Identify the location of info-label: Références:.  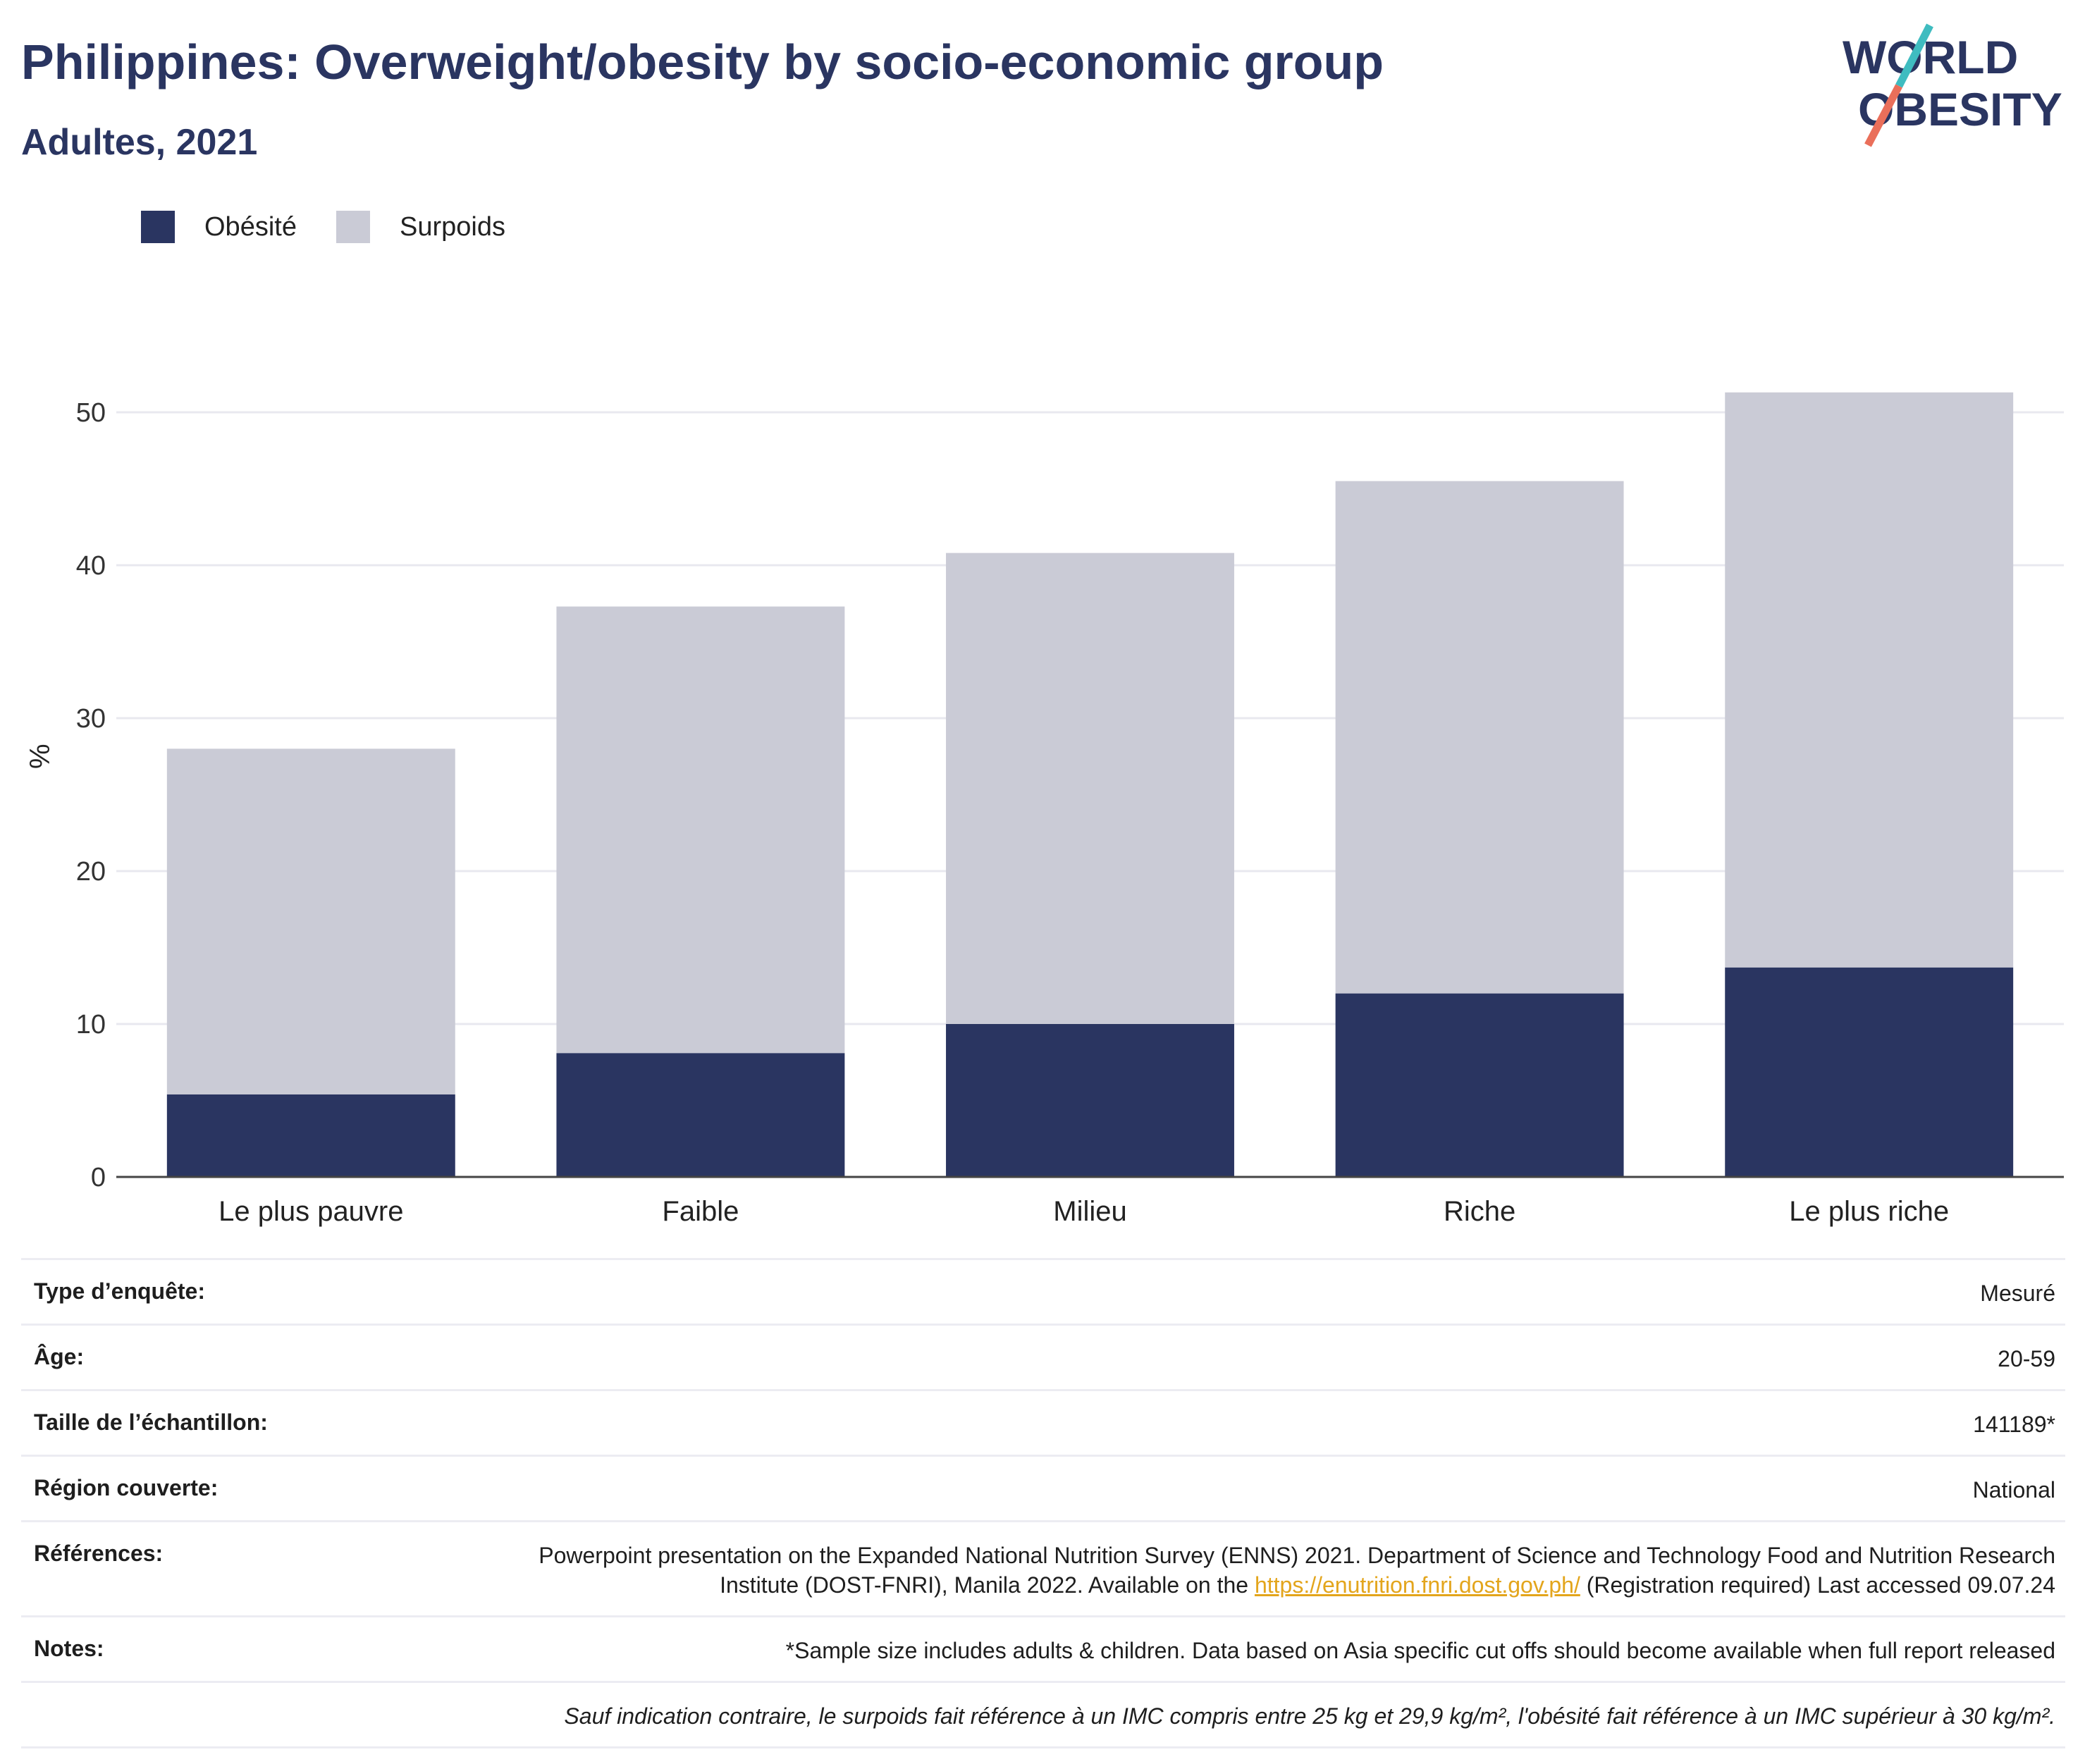
(99, 1553).